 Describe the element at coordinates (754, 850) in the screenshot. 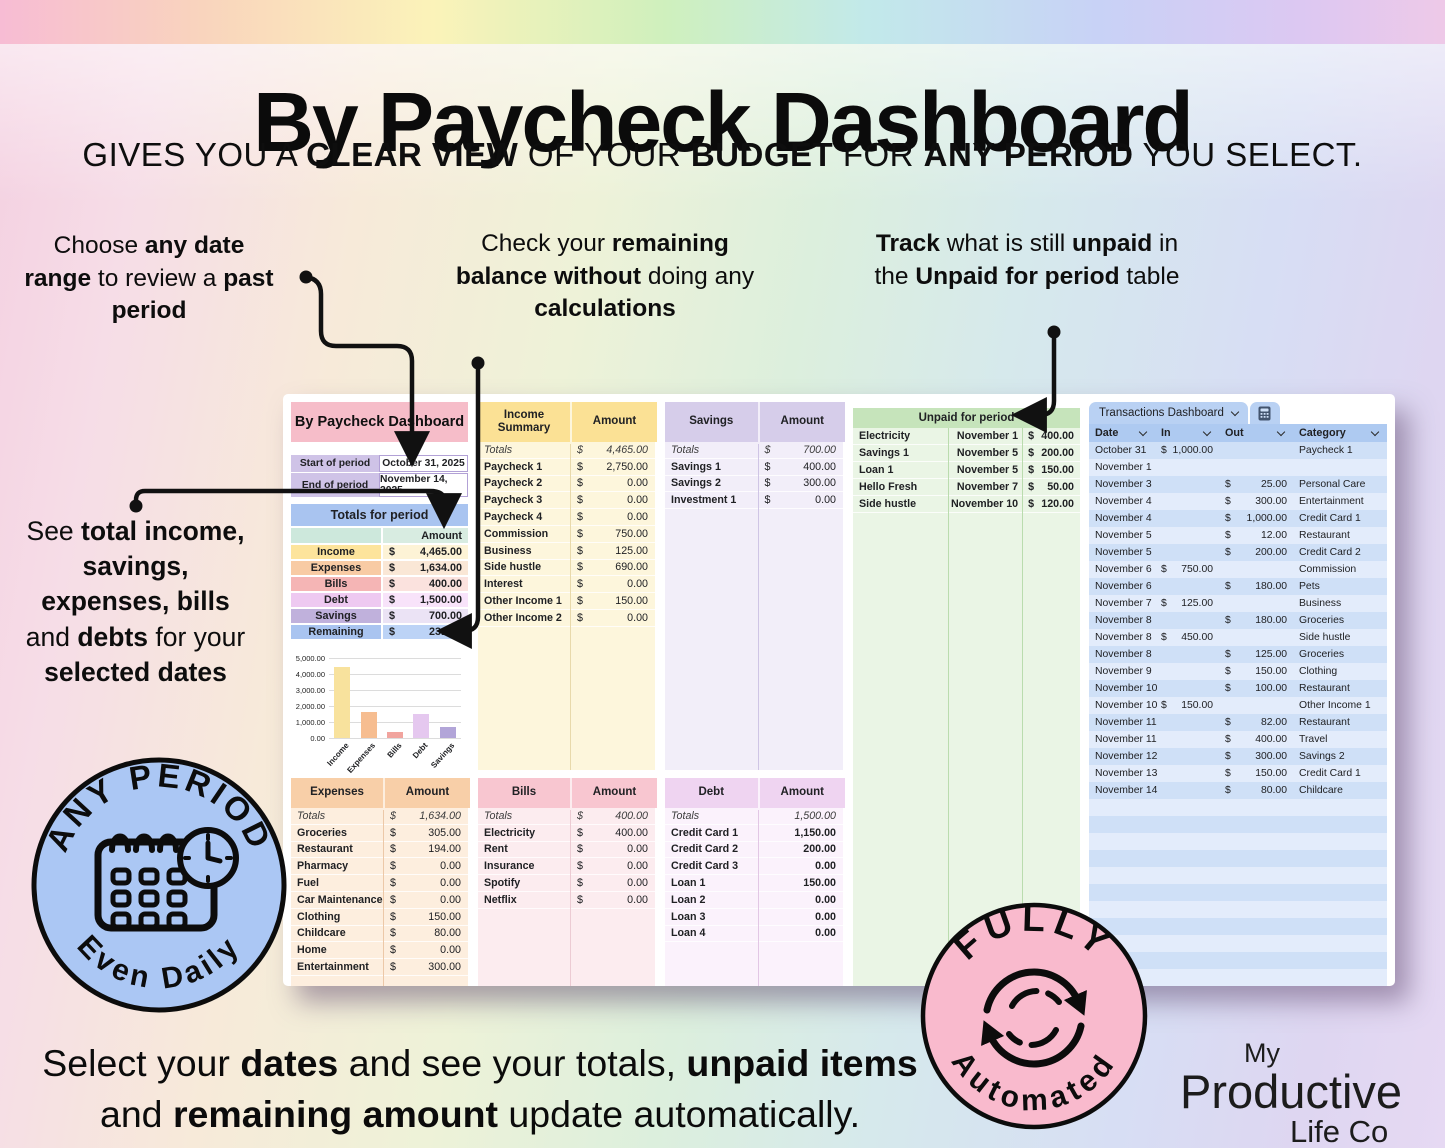

I see `table-row: Credit Card 2 200.00` at that location.